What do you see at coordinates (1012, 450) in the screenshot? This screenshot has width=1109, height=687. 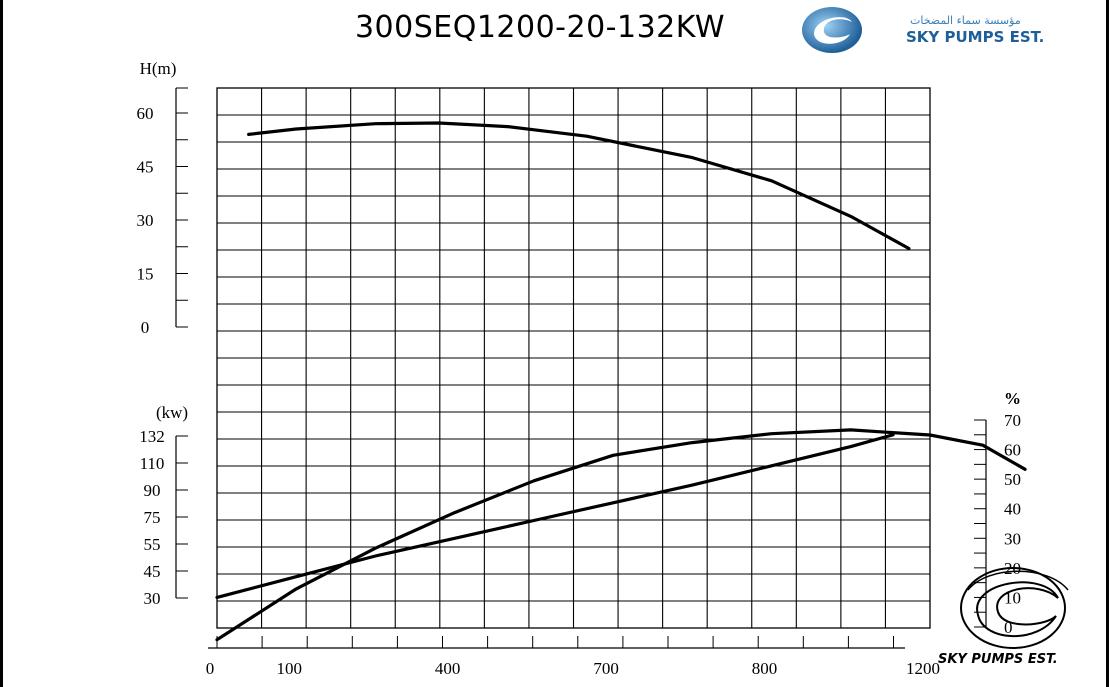 I see `efficiency-tick-label: 60` at bounding box center [1012, 450].